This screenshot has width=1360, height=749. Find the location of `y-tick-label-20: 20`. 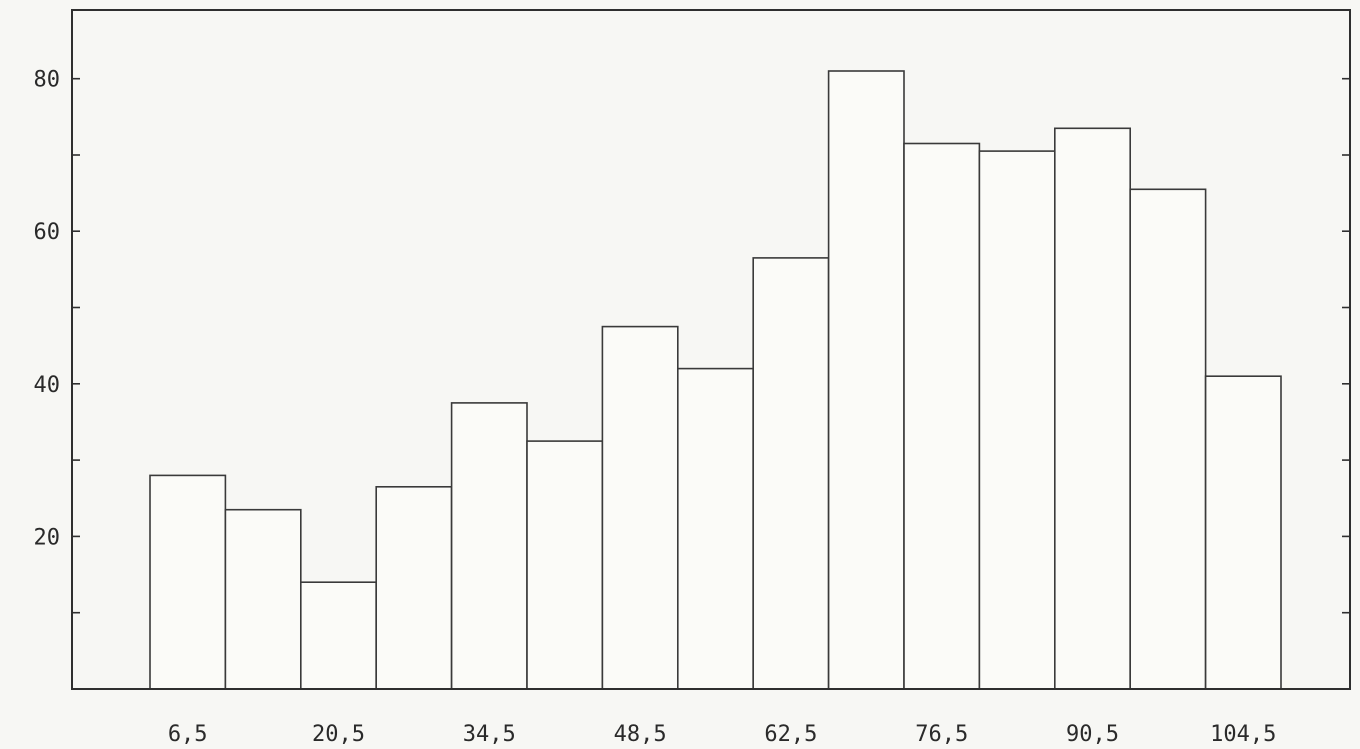

y-tick-label-20: 20 is located at coordinates (47, 537).